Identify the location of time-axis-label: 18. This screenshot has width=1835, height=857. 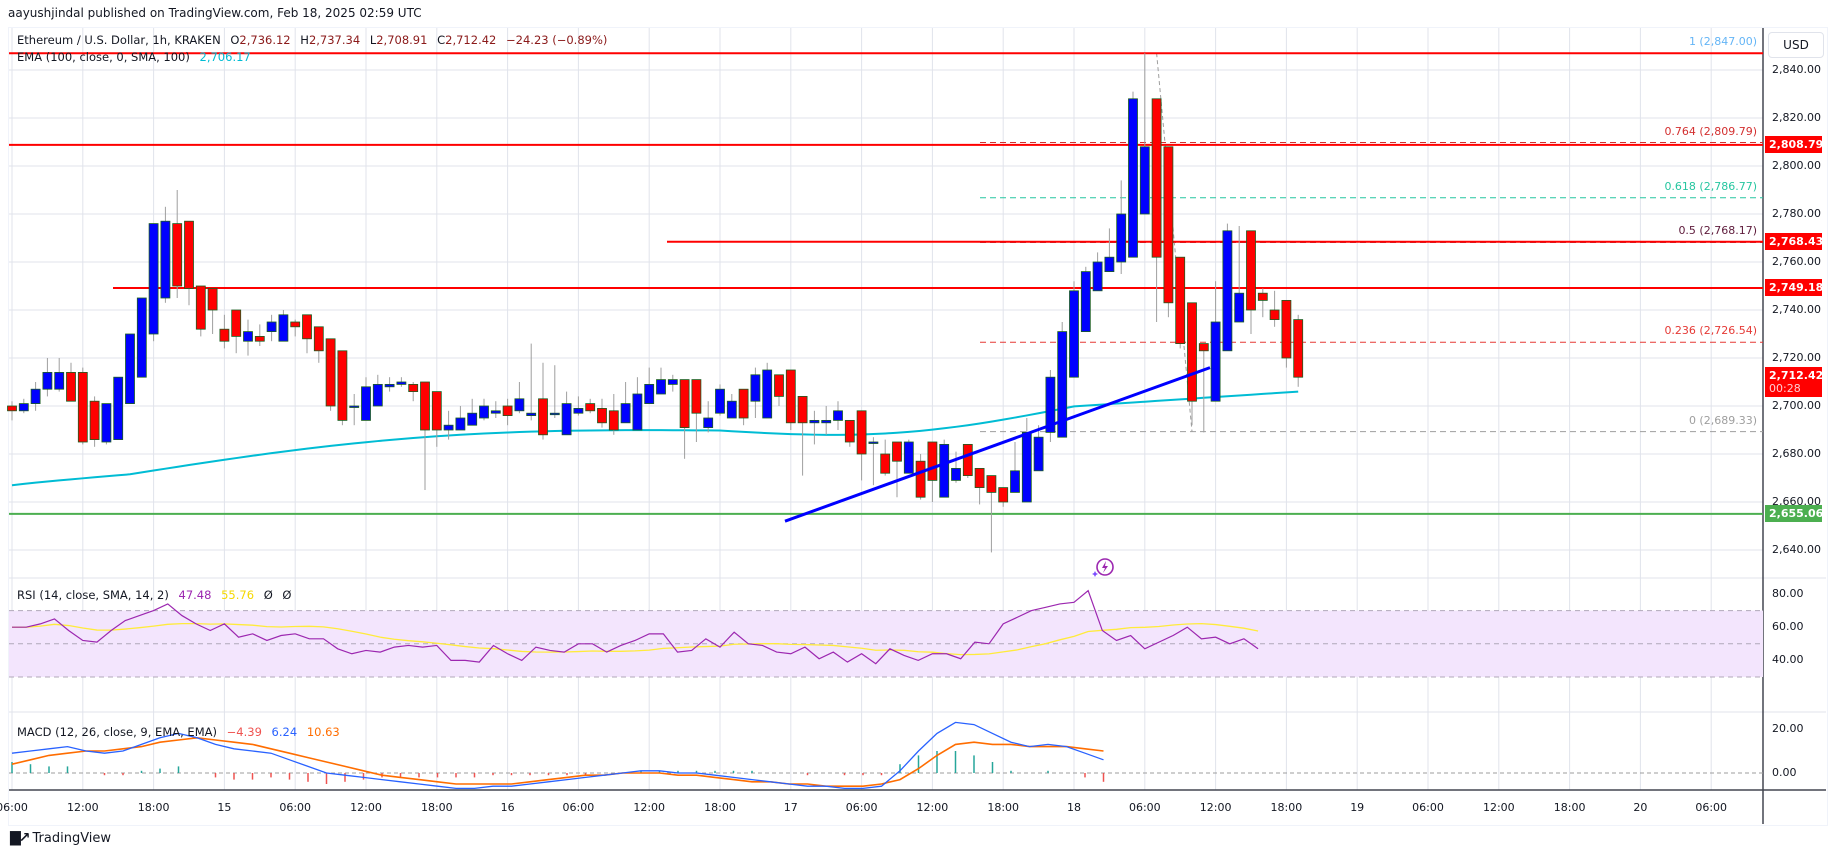
(1074, 807).